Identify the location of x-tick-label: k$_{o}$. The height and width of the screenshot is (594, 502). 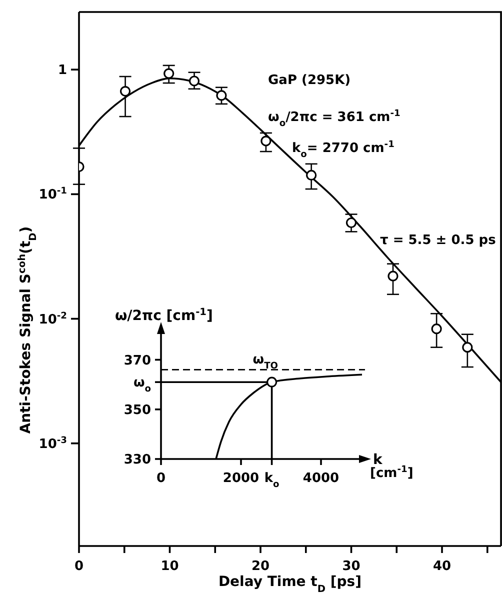
(272, 480).